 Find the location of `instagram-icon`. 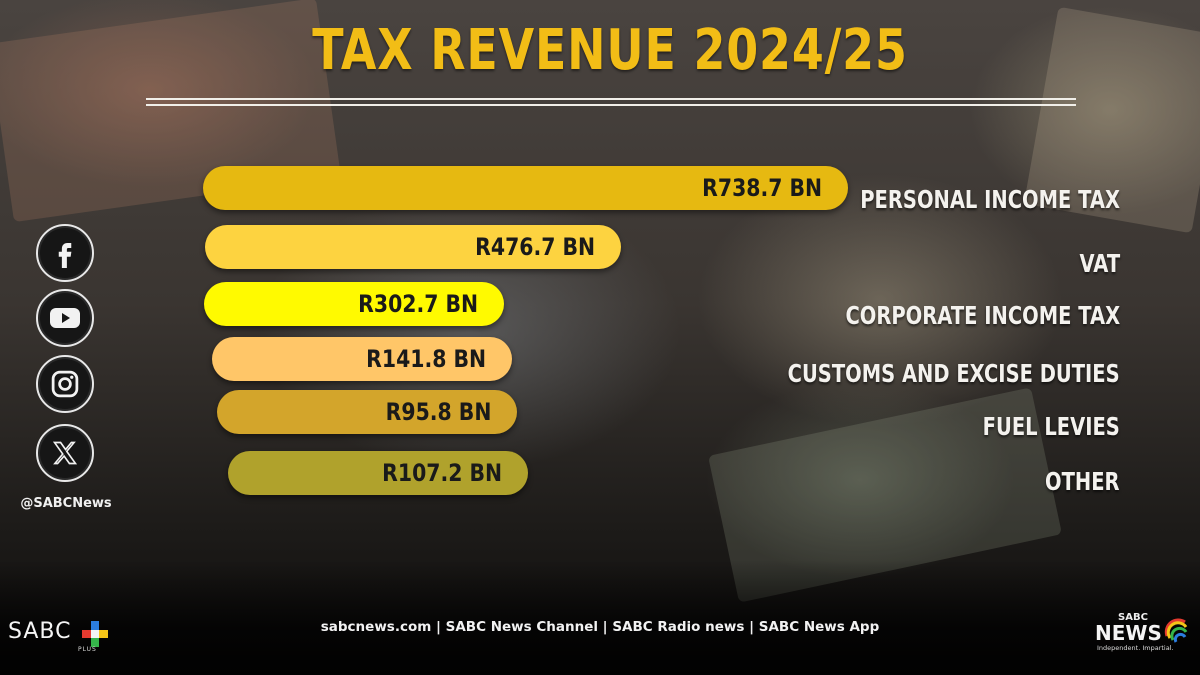

instagram-icon is located at coordinates (65, 384).